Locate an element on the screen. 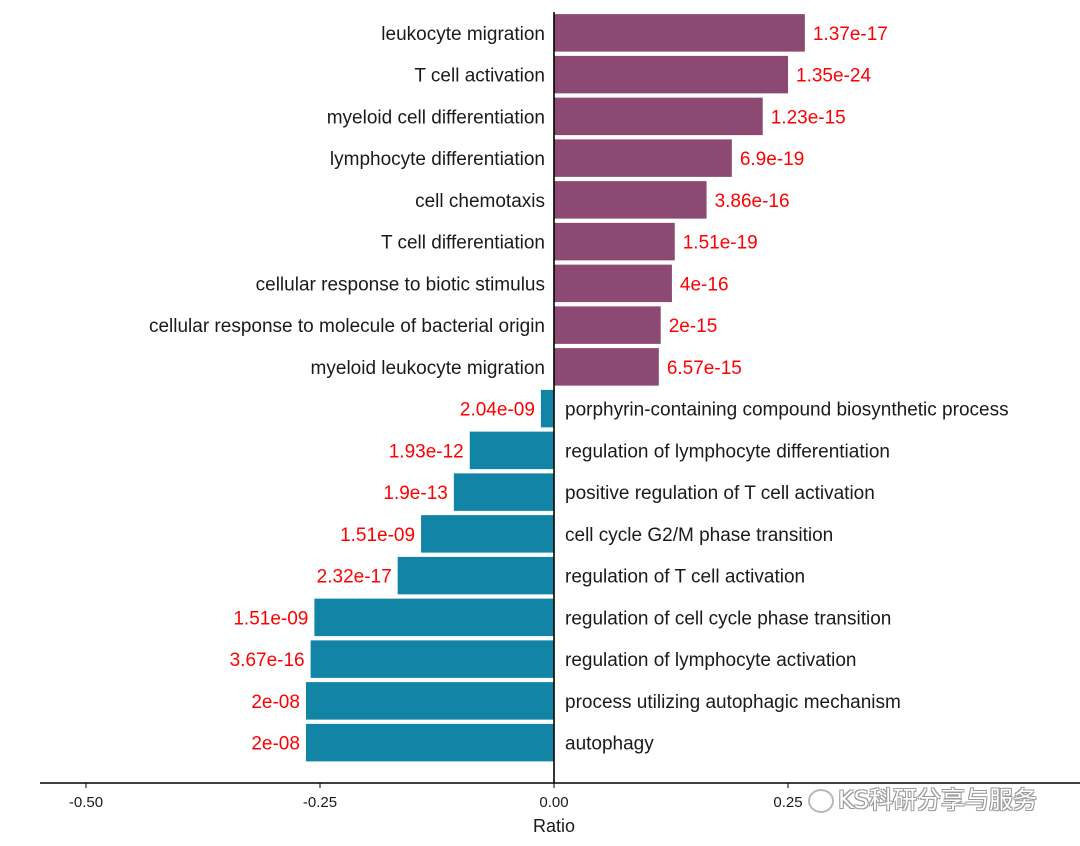 The width and height of the screenshot is (1080, 846). category-label: myeloid cell differentiation is located at coordinates (436, 117).